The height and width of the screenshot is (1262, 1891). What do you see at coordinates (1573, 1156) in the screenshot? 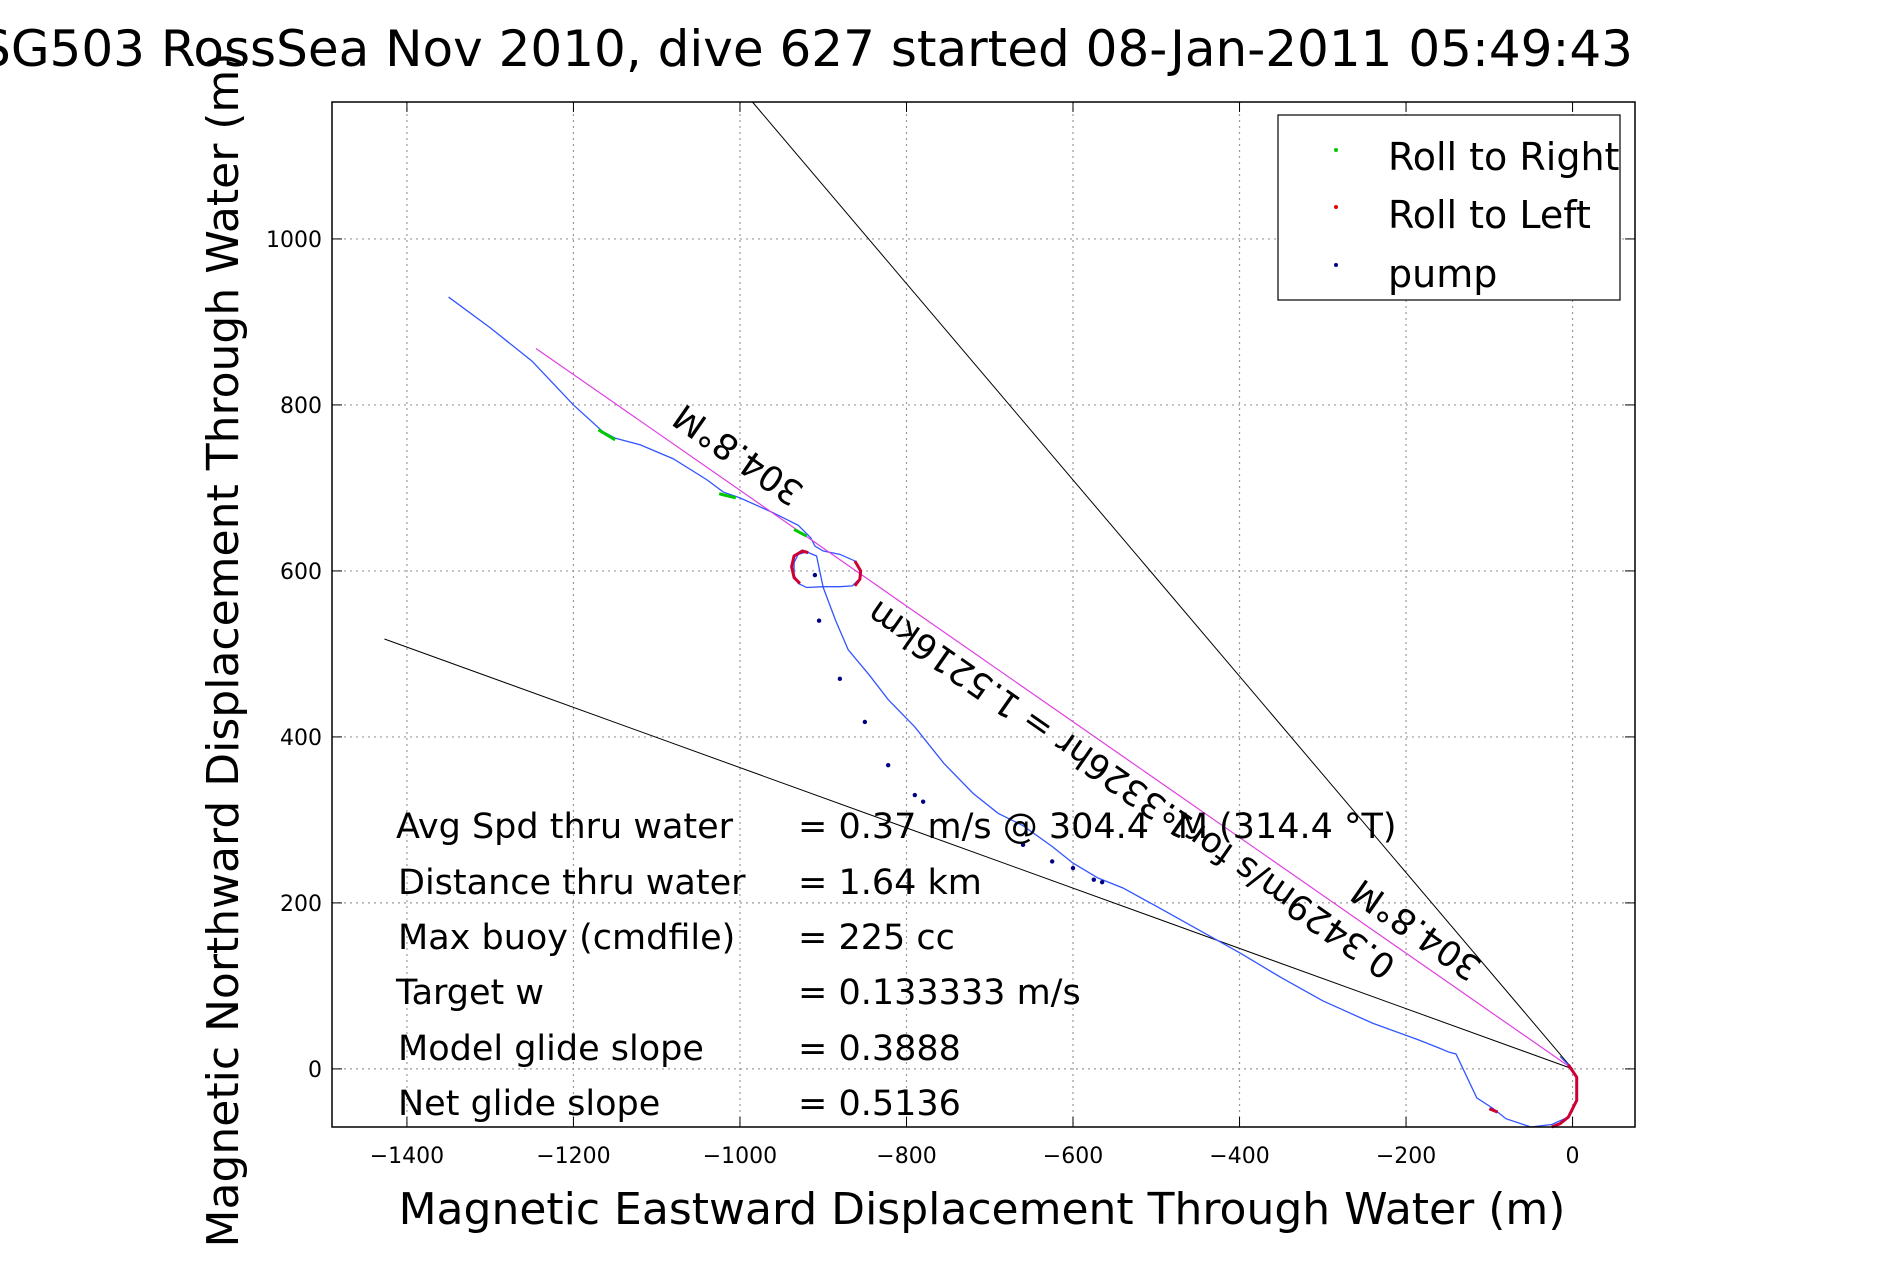
I see `x-tick-label: 0` at bounding box center [1573, 1156].